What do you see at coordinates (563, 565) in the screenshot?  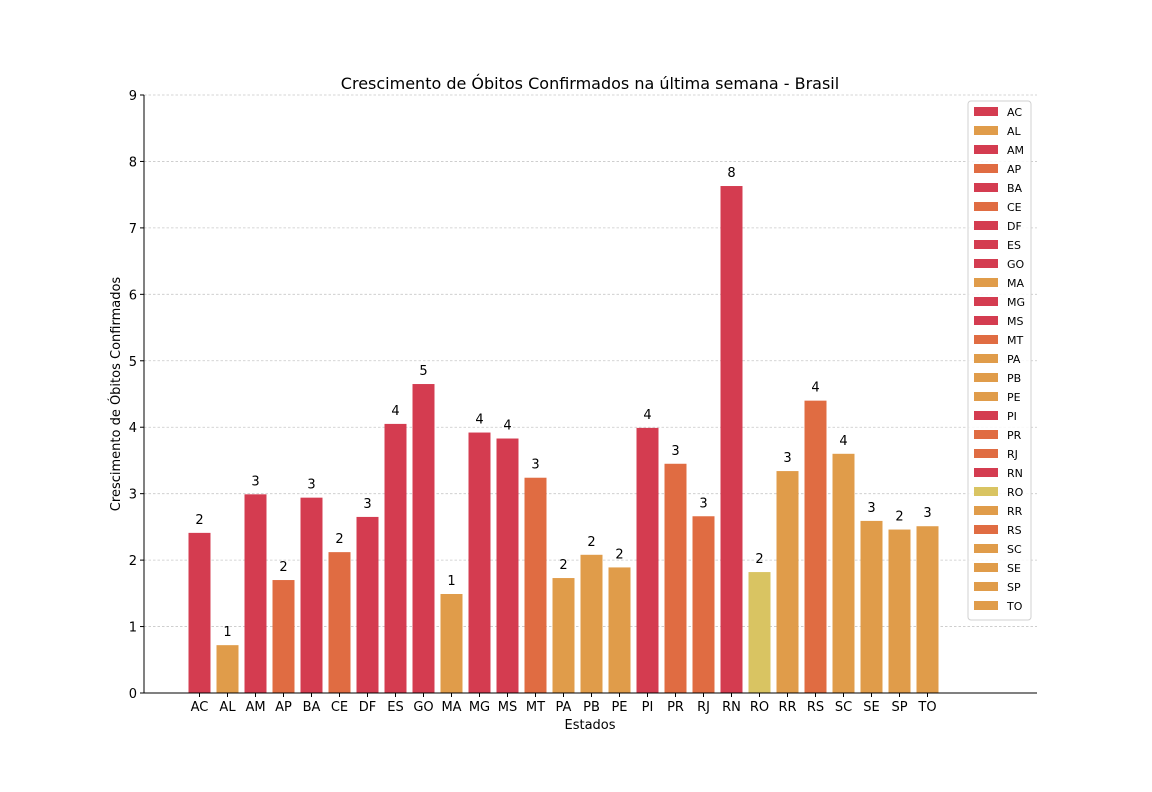 I see `data-label-pa: 2` at bounding box center [563, 565].